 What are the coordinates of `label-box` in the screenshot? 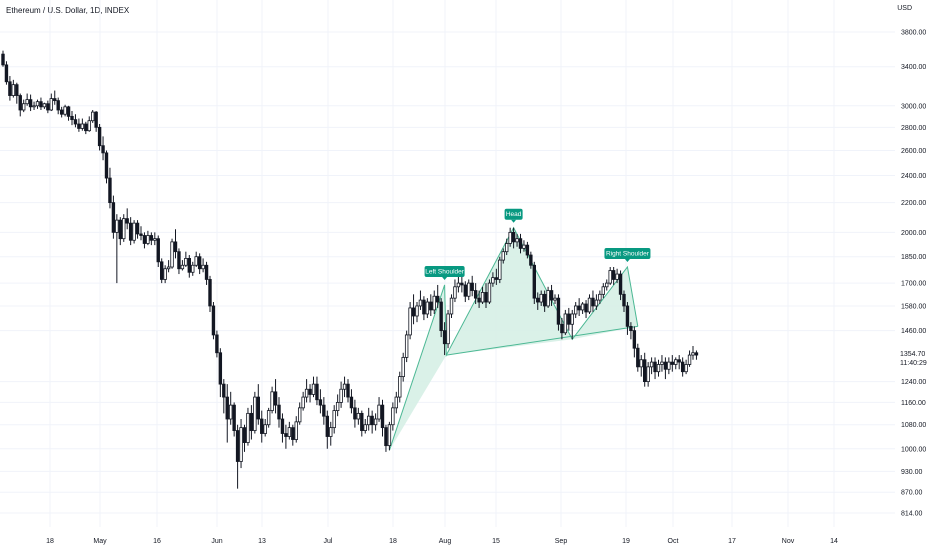 It's located at (513, 214).